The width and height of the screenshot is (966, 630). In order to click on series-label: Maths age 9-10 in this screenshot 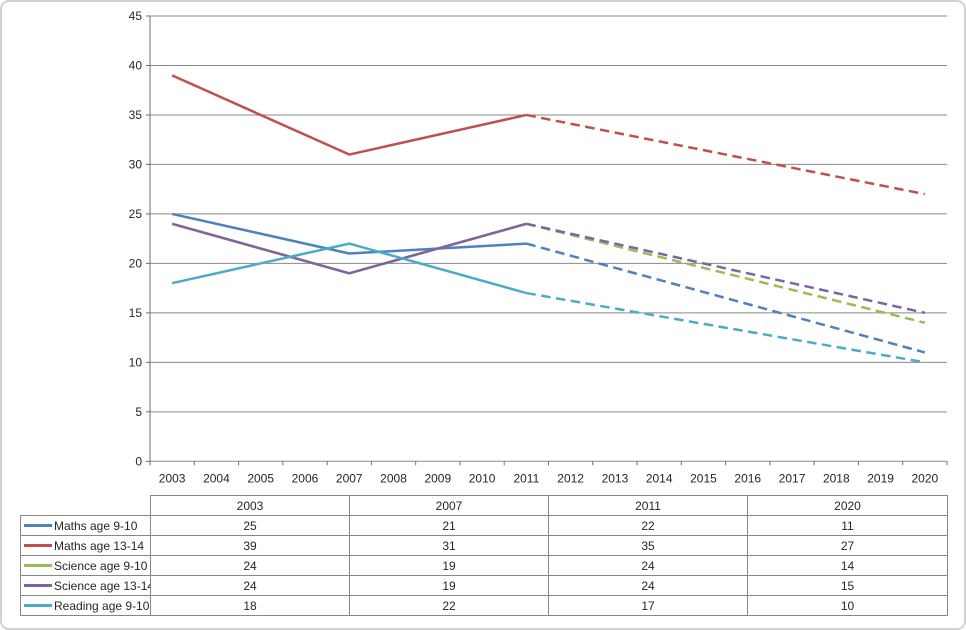, I will do `click(96, 525)`.